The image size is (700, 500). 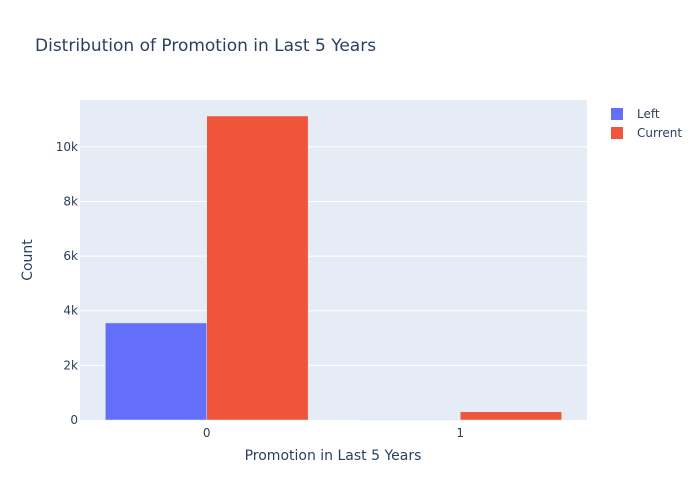 I want to click on y-axis-title: Count, so click(x=28, y=260).